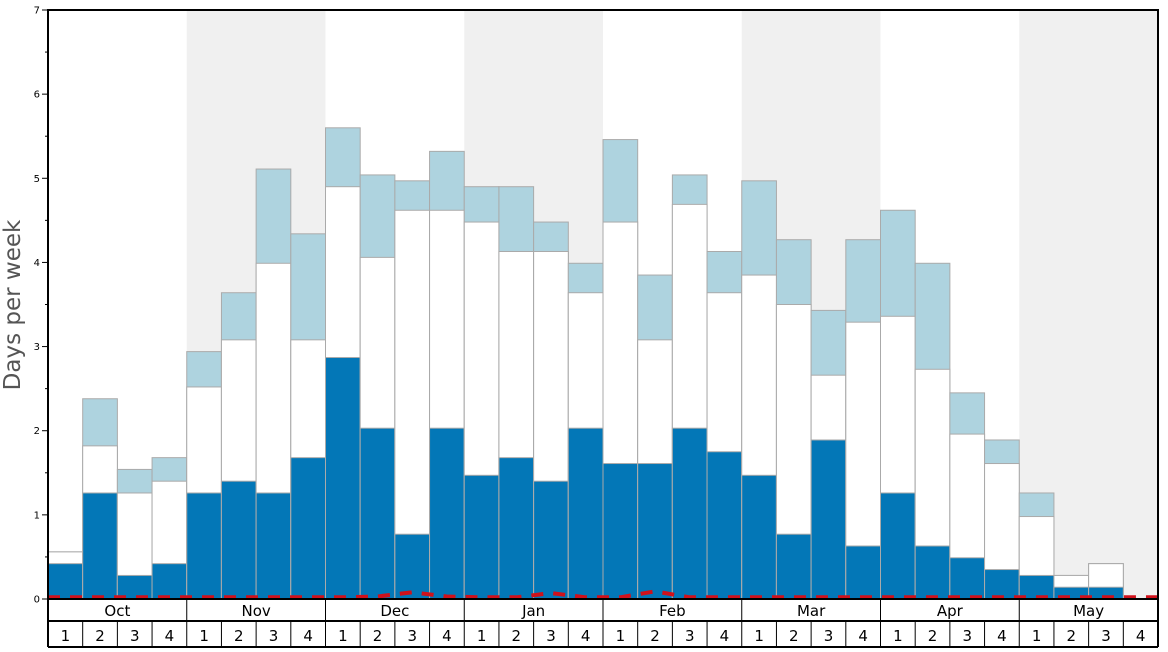 This screenshot has width=1168, height=652. What do you see at coordinates (135, 636) in the screenshot?
I see `week-label-3: 3` at bounding box center [135, 636].